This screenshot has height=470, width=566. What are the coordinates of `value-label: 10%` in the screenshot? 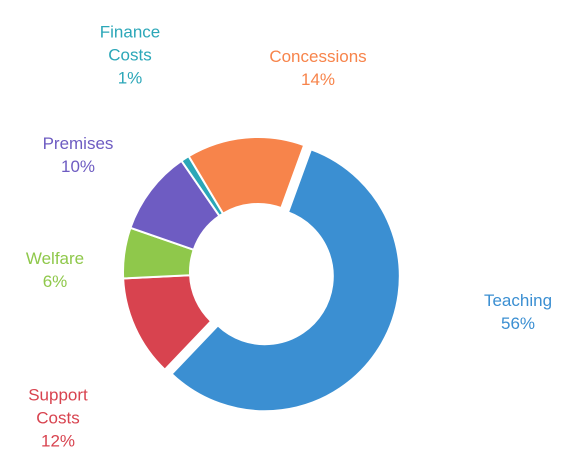 It's located at (78, 166).